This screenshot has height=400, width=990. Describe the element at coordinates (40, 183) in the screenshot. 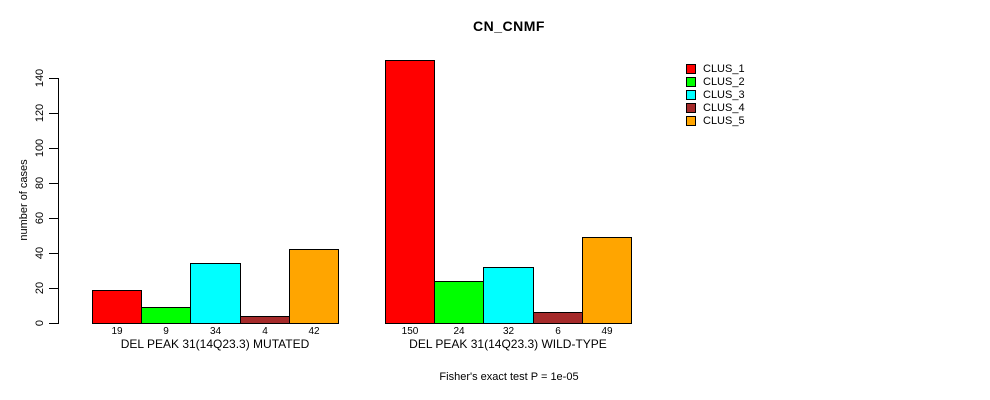

I see `y-tick-label: 80` at that location.